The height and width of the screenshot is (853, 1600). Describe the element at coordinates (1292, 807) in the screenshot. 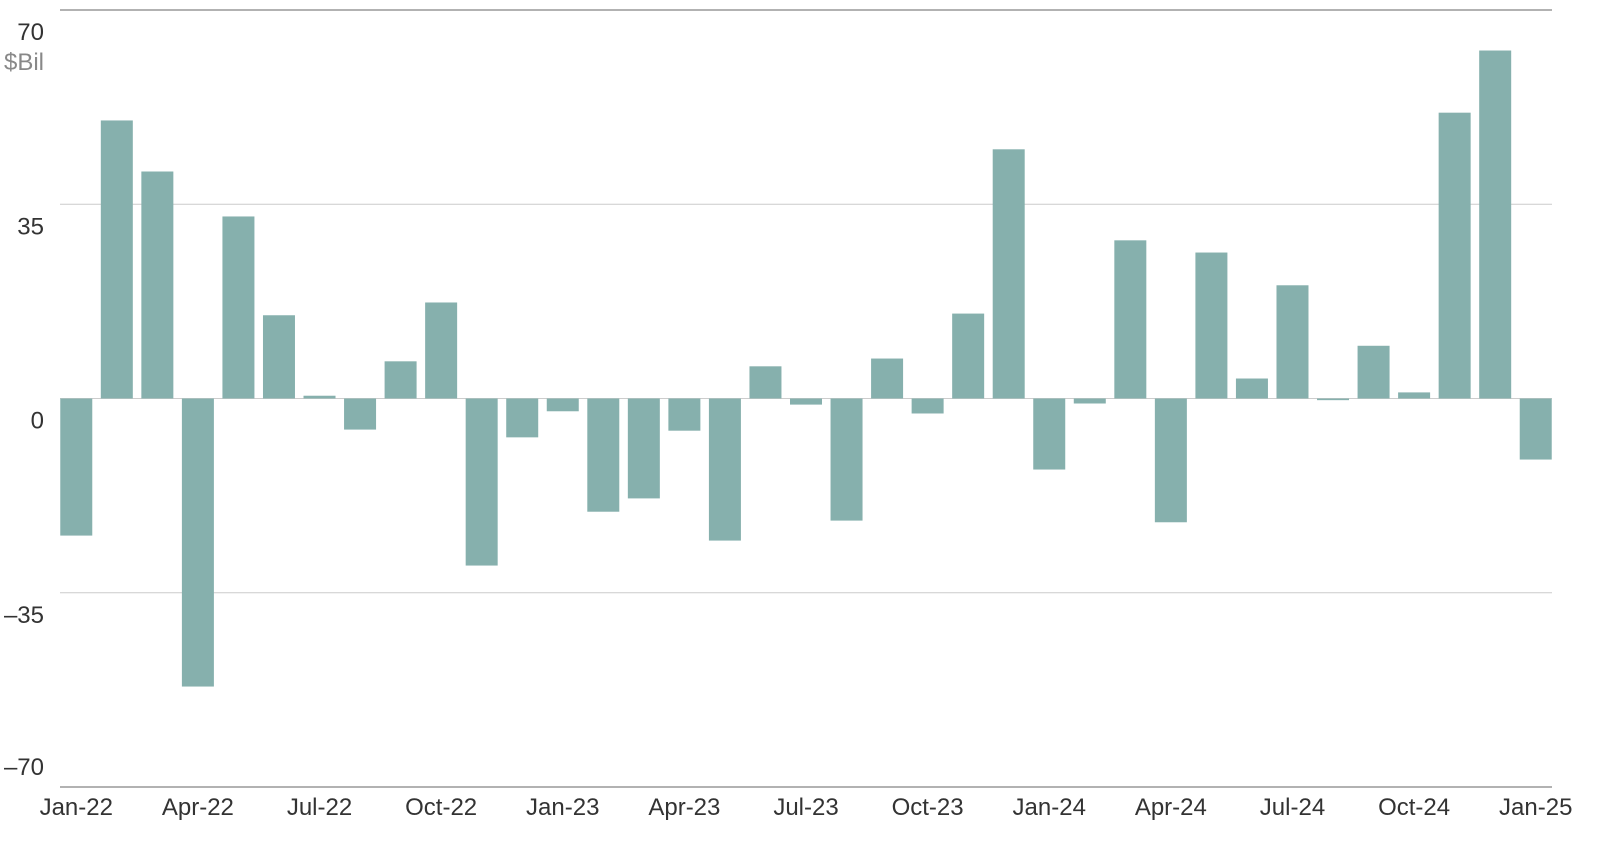

I see `x-tick-label: Jul-24` at that location.